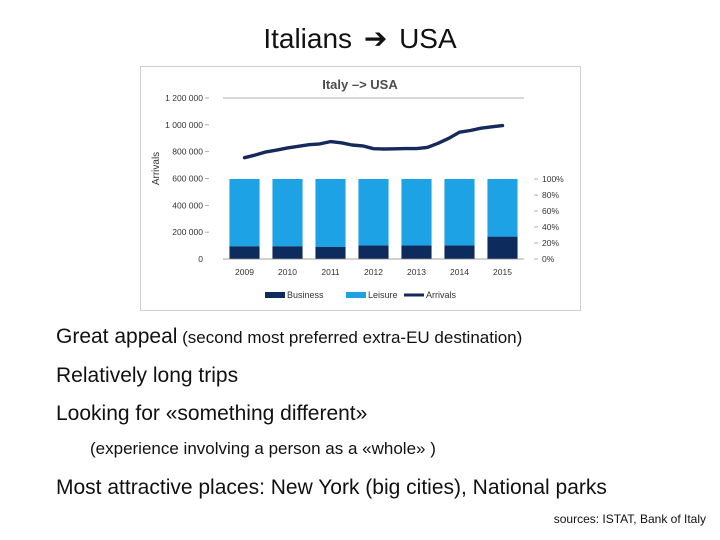  Describe the element at coordinates (459, 252) in the screenshot. I see `bar-business-2014` at that location.